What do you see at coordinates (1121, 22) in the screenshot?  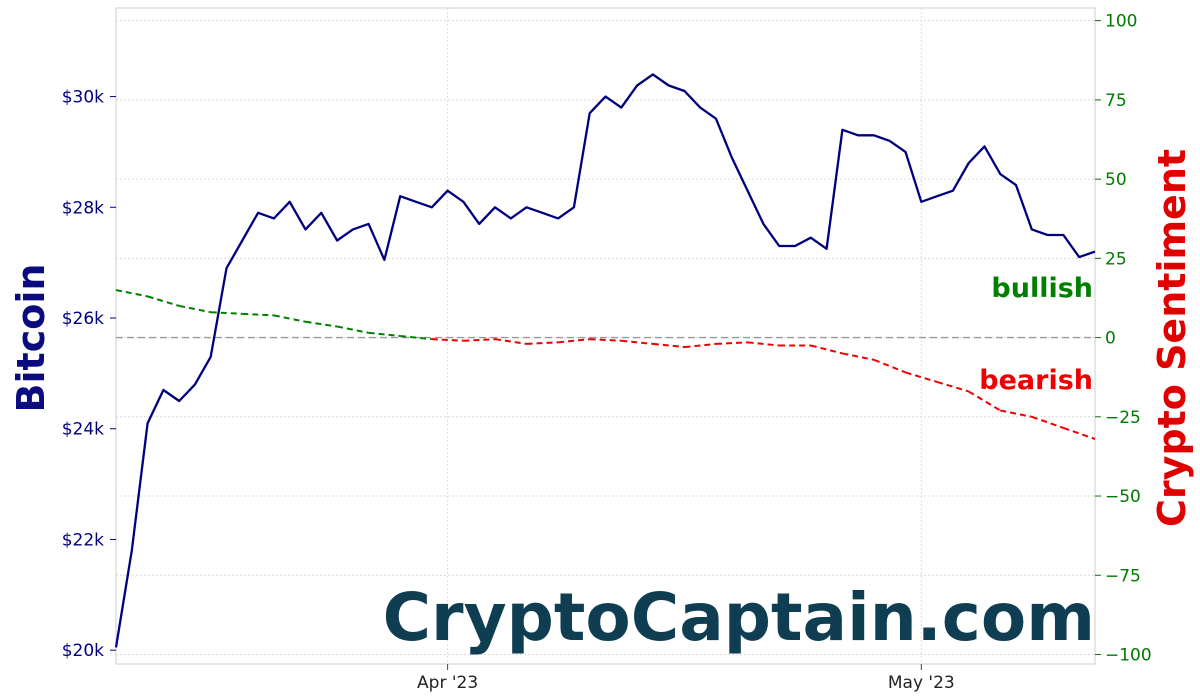 I see `right-tick-label: 100` at bounding box center [1121, 22].